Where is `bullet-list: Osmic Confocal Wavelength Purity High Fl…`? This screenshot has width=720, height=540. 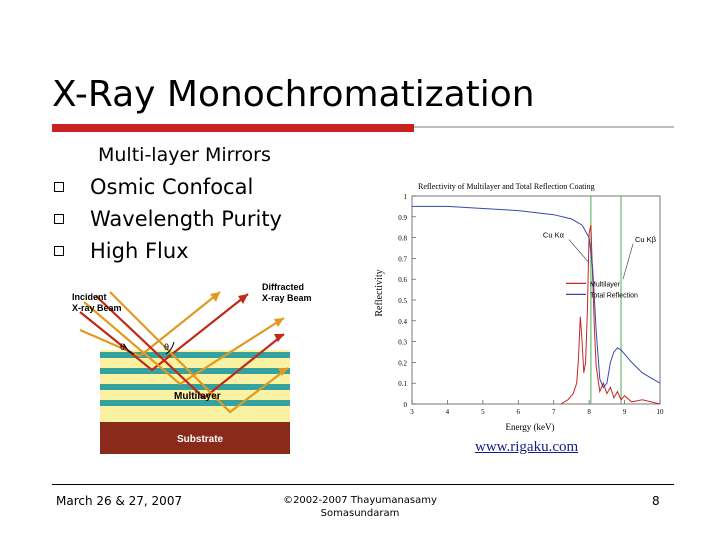
bullet-list: Osmic Confocal Wavelength Purity High Fl… is located at coordinates (167, 221).